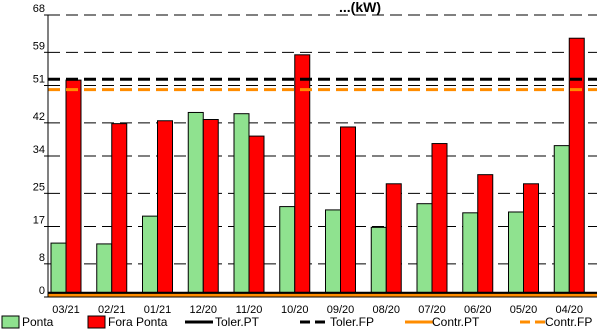 This screenshot has width=597, height=333. What do you see at coordinates (158, 310) in the screenshot?
I see `x-tick-label: 01/21` at bounding box center [158, 310].